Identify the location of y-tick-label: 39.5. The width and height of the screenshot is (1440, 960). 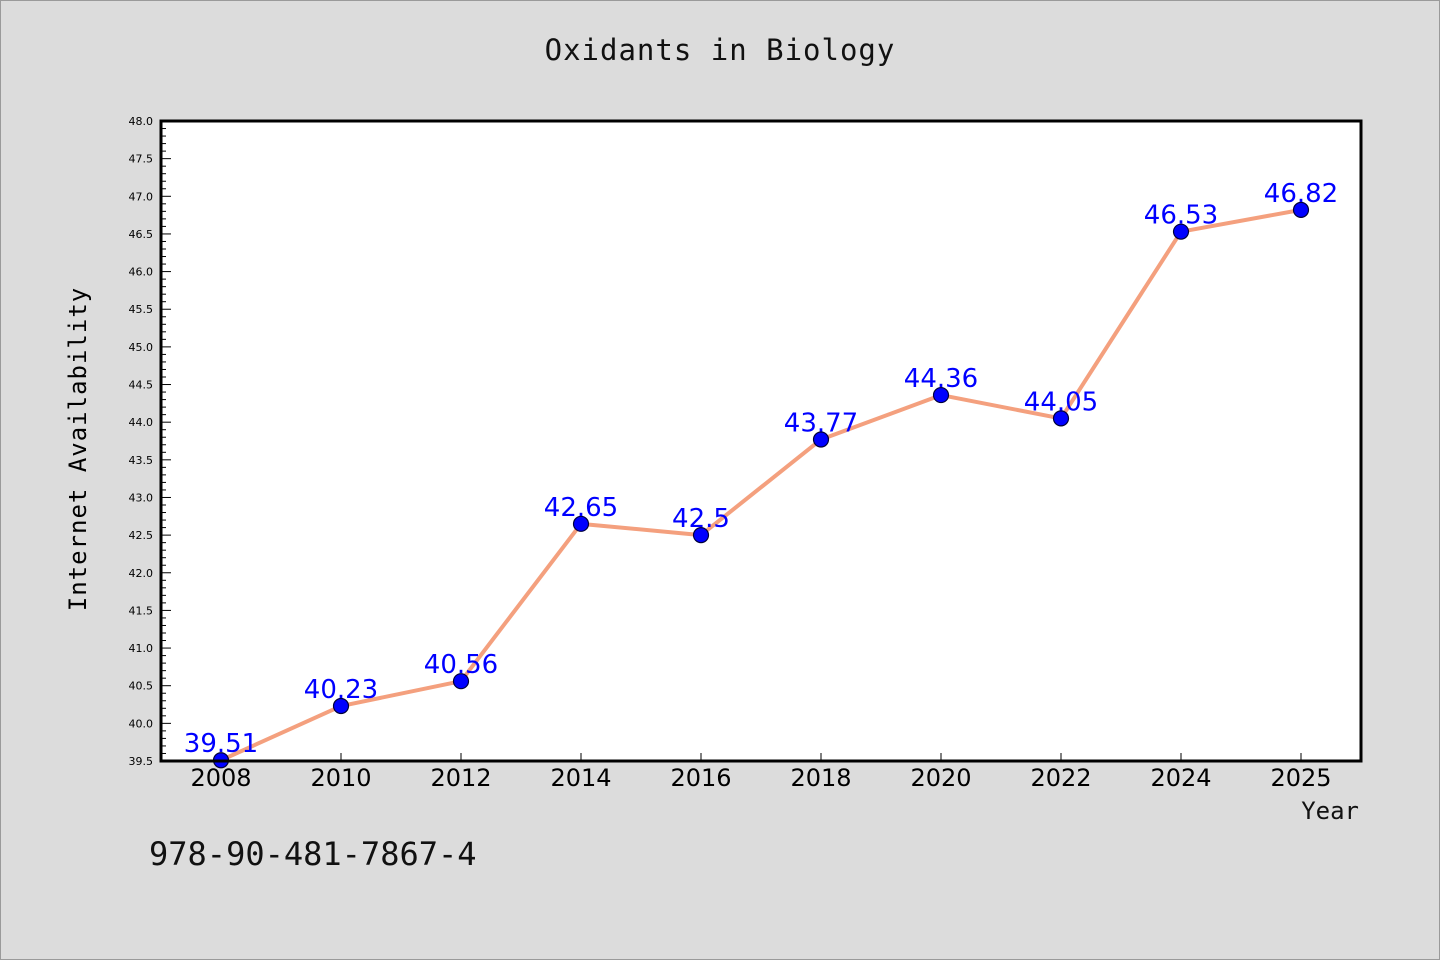
(141, 761).